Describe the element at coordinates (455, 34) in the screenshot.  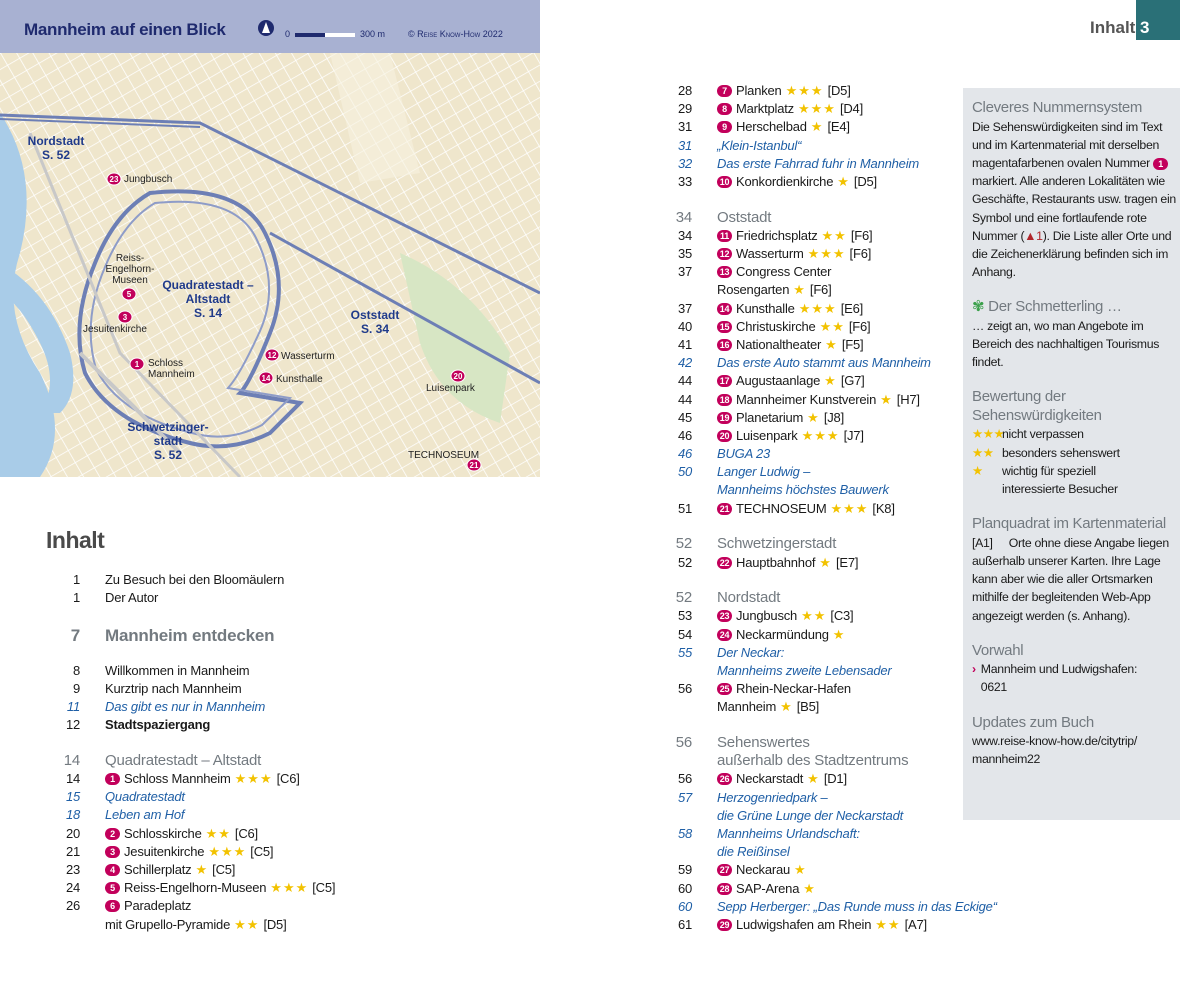
I see `copyright: © Reise Know-How 2022` at that location.